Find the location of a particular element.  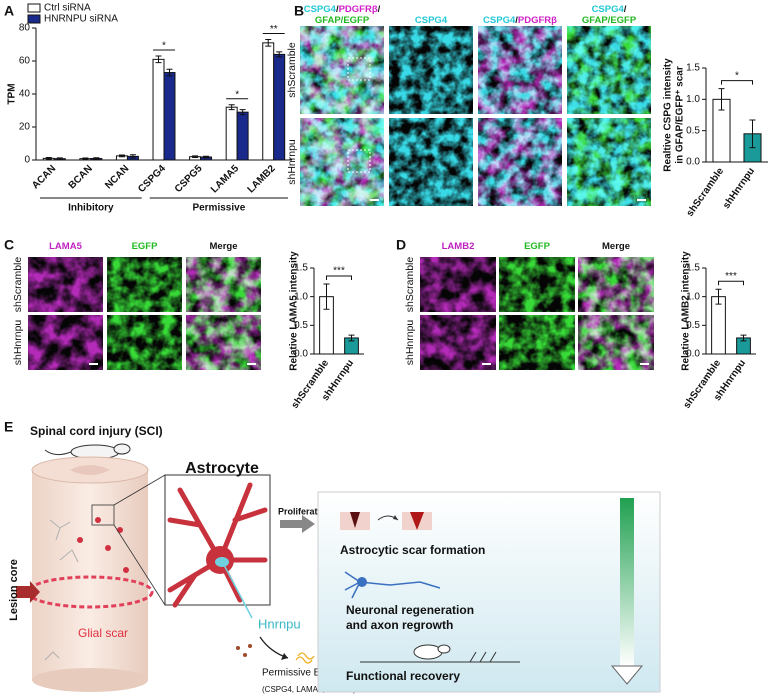

x-tick-label: LAMA5 is located at coordinates (225, 179).